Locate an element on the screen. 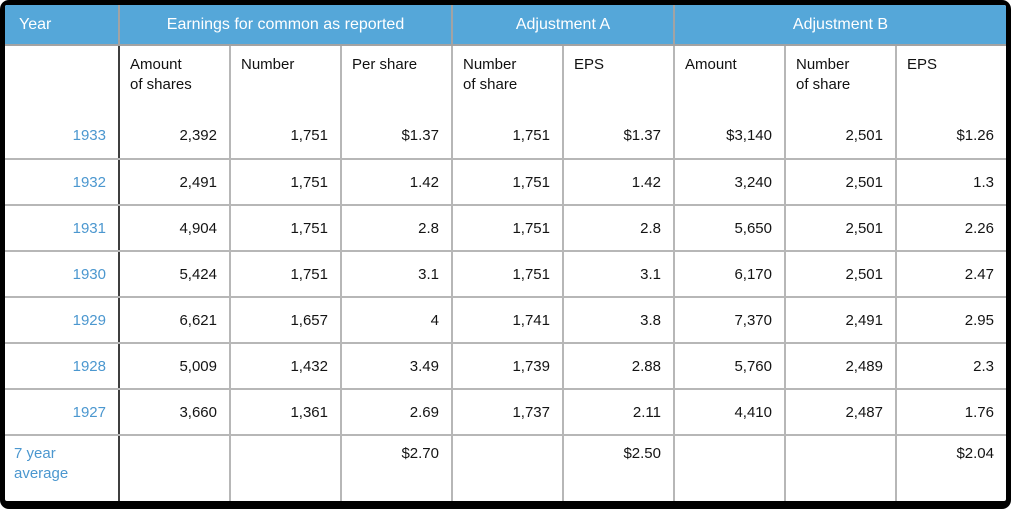 Image resolution: width=1011 pixels, height=509 pixels. data-cell: 7,370 is located at coordinates (729, 320).